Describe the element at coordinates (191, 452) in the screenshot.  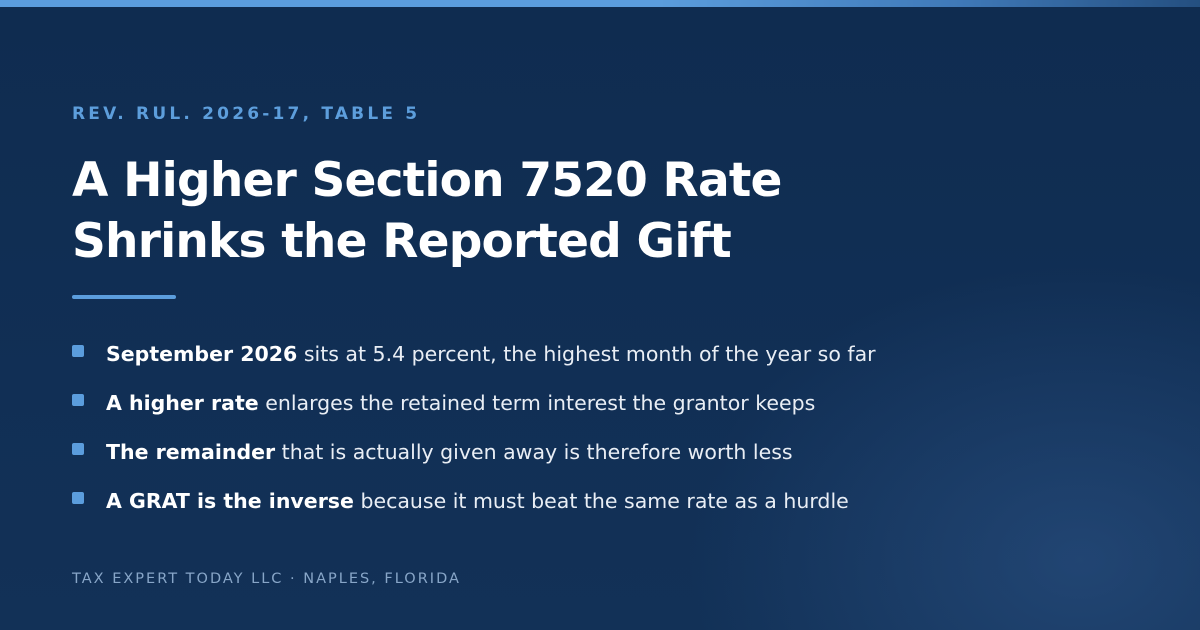
I see `bullet-lead: The remainder` at that location.